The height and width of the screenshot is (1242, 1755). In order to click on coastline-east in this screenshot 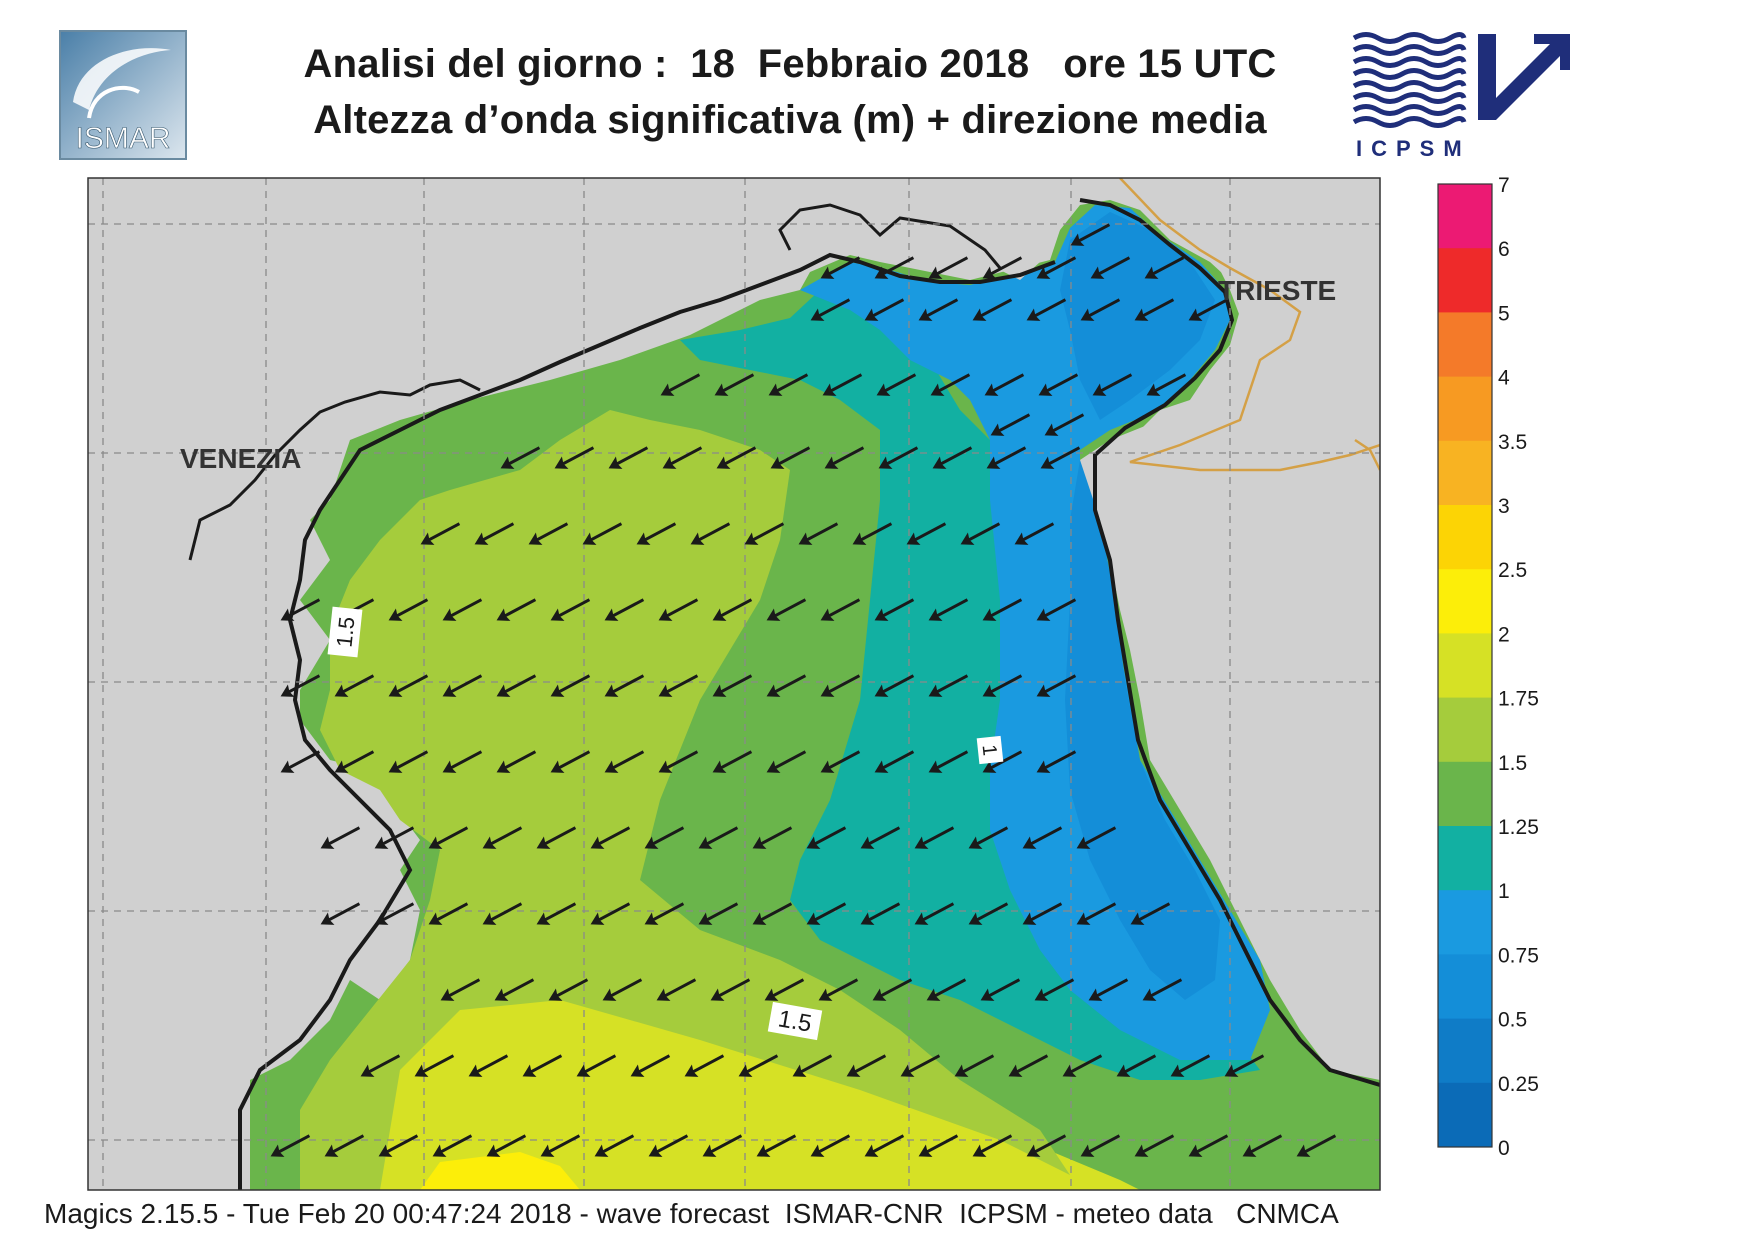, I will do `click(1229, 642)`.